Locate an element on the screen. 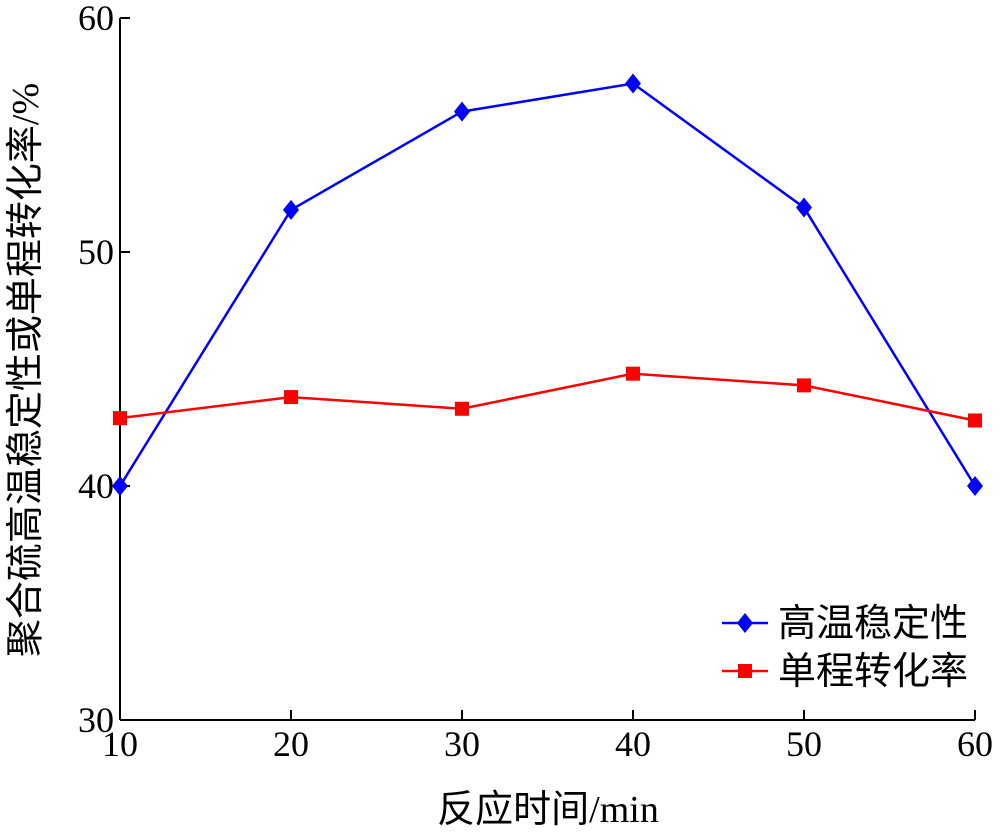  legend-marker-single-pass-conversion is located at coordinates (745, 671).